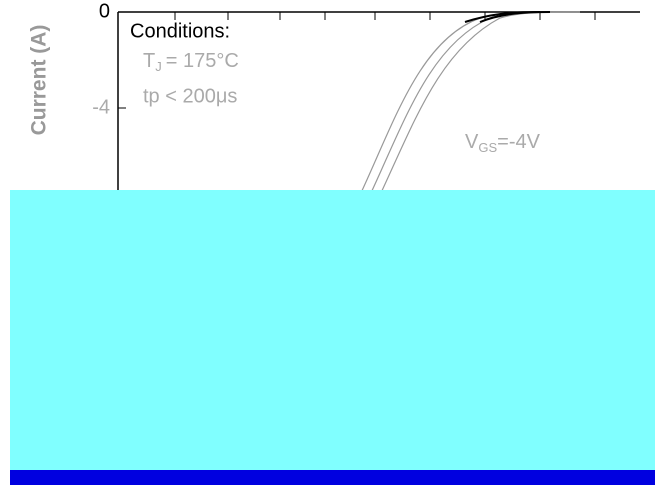  What do you see at coordinates (39, 80) in the screenshot?
I see `y-axis-label: Current (A)` at bounding box center [39, 80].